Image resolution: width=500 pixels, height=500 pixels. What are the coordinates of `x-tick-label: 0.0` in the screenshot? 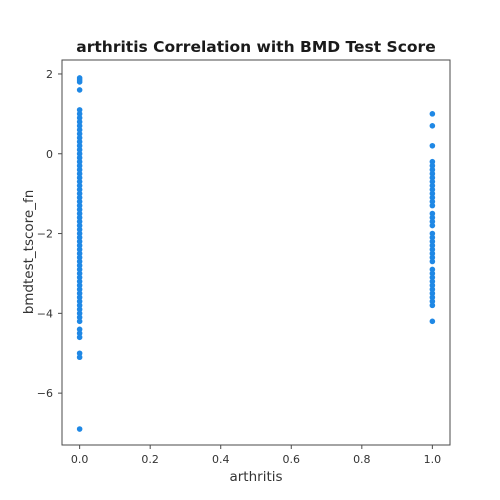 It's located at (80, 459).